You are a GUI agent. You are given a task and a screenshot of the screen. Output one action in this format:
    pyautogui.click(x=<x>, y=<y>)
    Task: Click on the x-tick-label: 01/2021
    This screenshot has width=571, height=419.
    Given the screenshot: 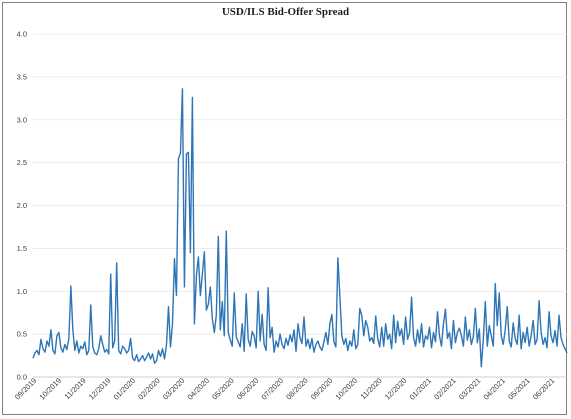 What is the action you would take?
    pyautogui.click(x=421, y=389)
    